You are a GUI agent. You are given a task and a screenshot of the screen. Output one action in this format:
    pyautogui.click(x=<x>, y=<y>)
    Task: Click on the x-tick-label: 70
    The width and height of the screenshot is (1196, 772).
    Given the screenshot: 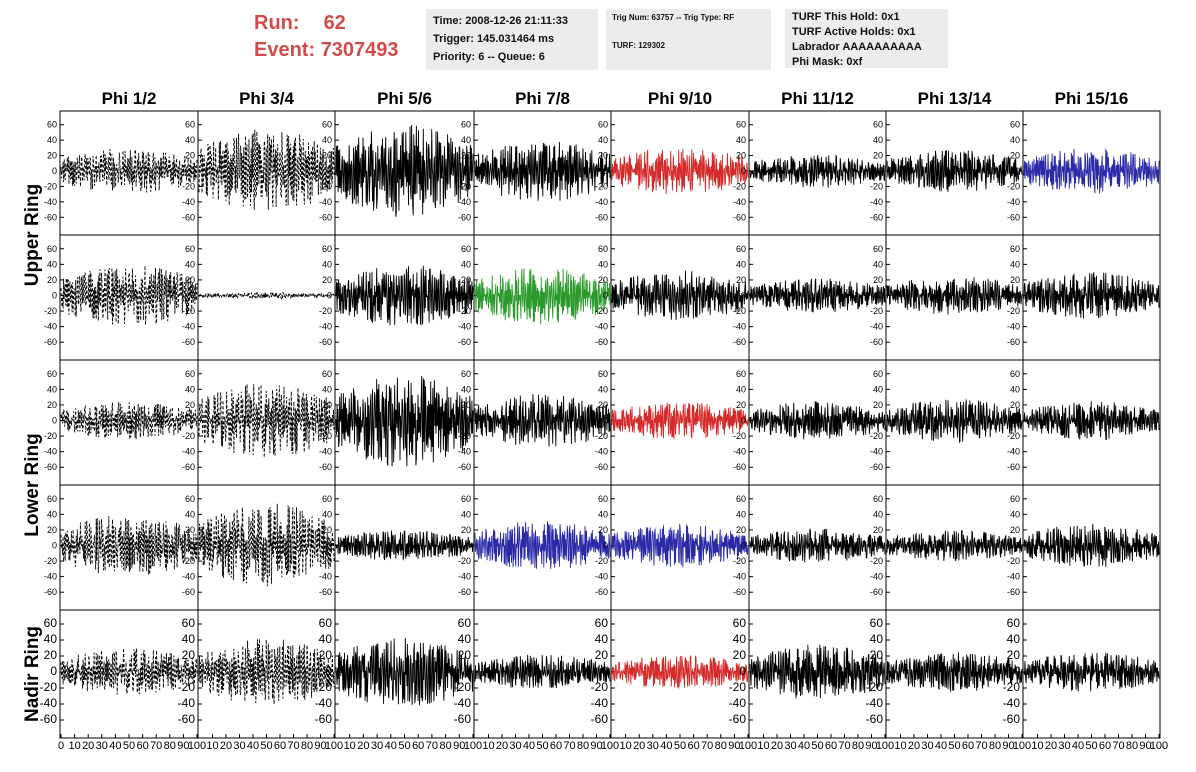 What is the action you would take?
    pyautogui.click(x=1118, y=746)
    